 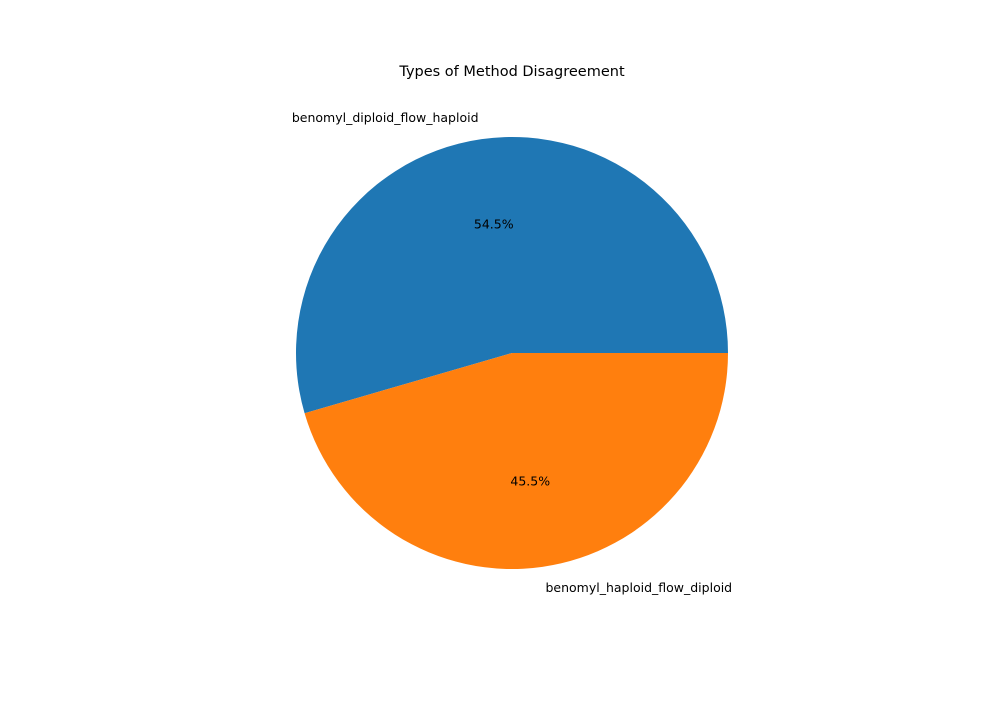 I want to click on slice-percent-label-2: 45.5%, so click(x=530, y=480).